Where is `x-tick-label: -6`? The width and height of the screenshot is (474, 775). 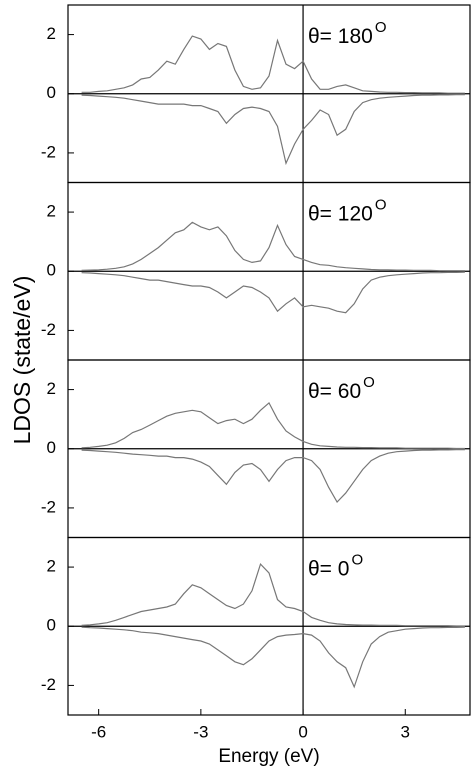 x-tick-label: -6 is located at coordinates (98, 731).